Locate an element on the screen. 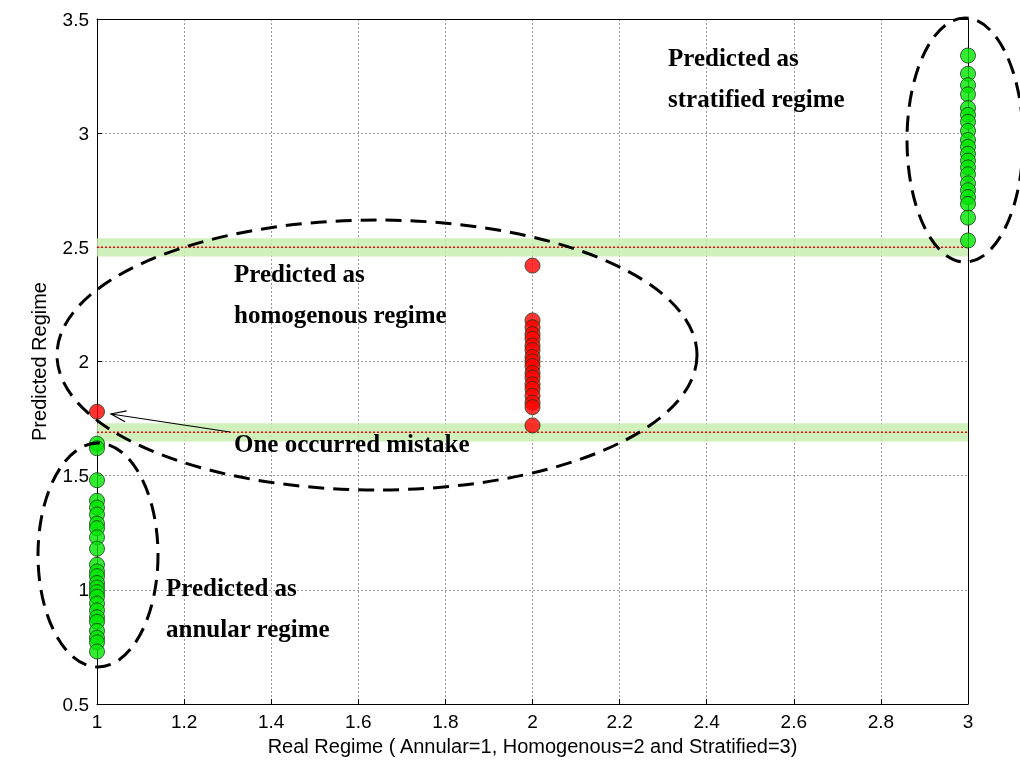  y-tick-label: 3 is located at coordinates (83, 133).